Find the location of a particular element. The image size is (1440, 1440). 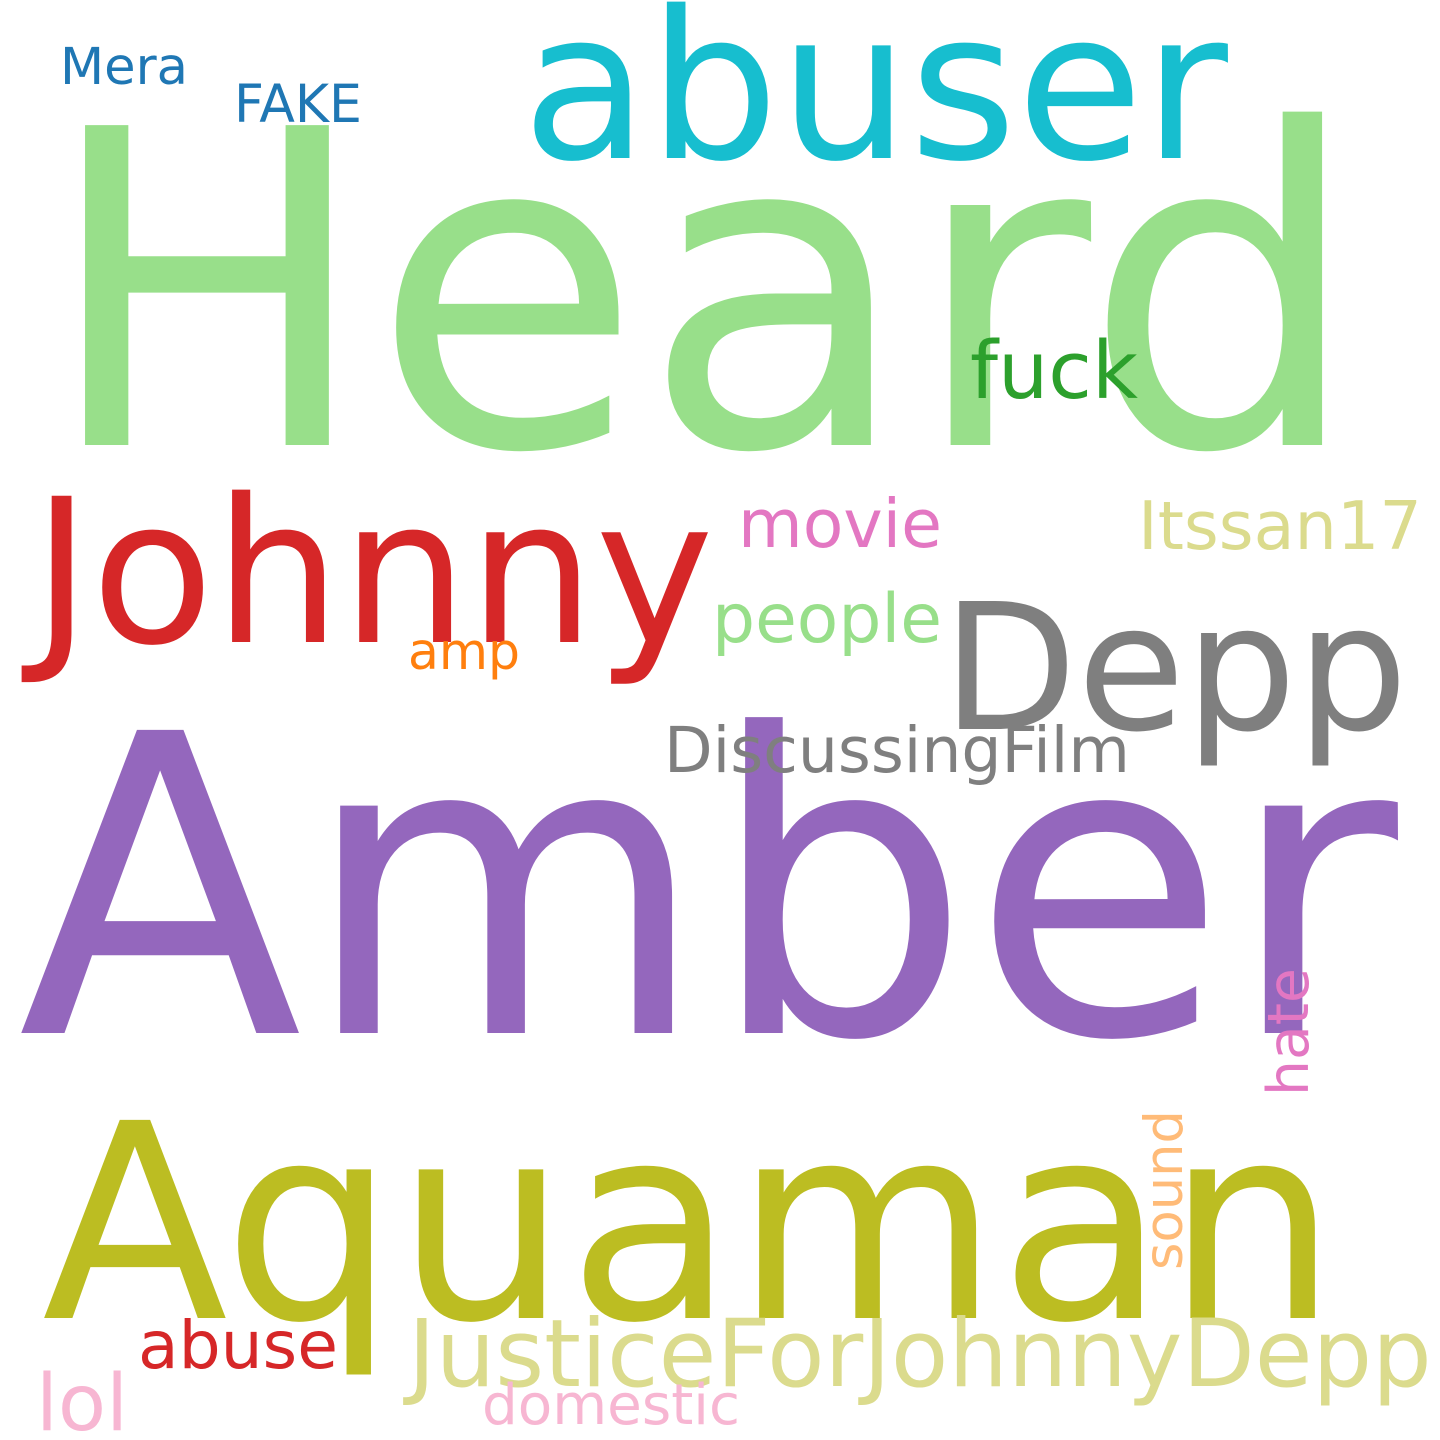

word-abuser: abuser is located at coordinates (875, 104).